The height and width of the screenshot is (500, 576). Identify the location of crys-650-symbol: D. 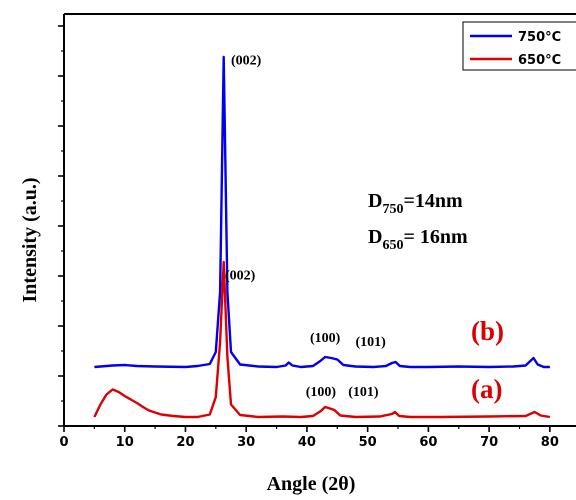
(375, 237).